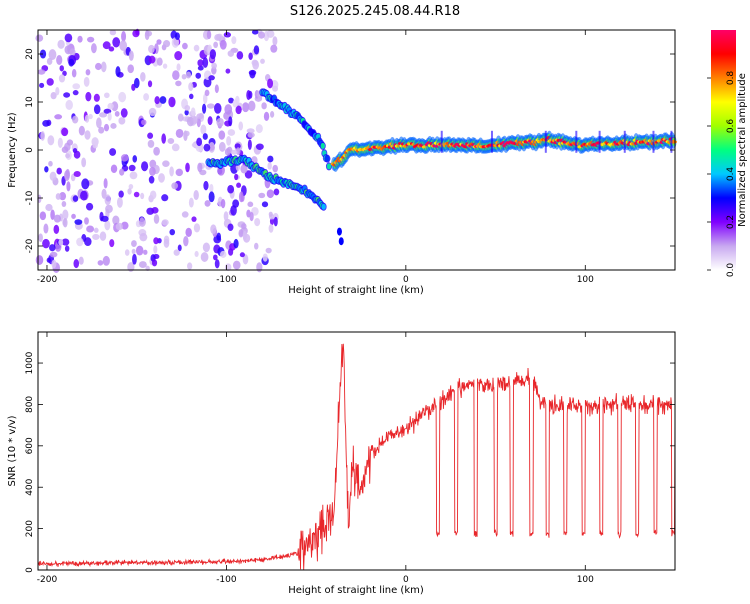 This screenshot has height=604, width=750. I want to click on colorbar-ticks: 0.0 0.2 0.4 0.6 0.8, so click(721, 174).